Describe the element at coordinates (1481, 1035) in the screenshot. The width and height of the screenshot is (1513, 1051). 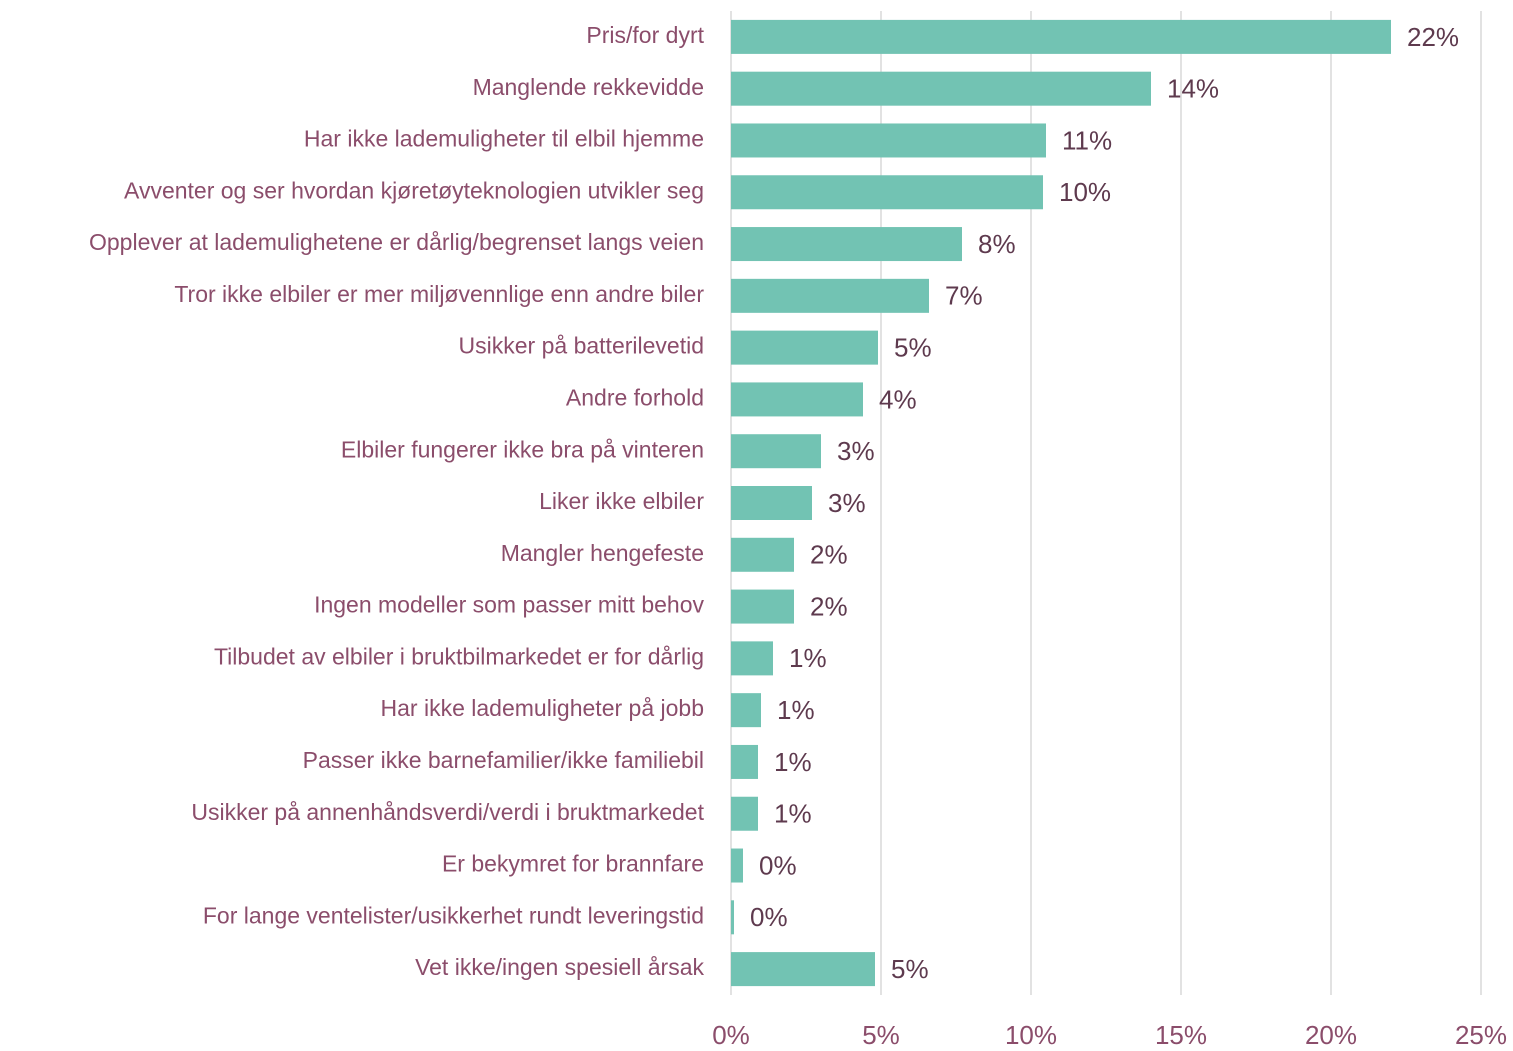
I see `x-tick-label: 25%` at that location.